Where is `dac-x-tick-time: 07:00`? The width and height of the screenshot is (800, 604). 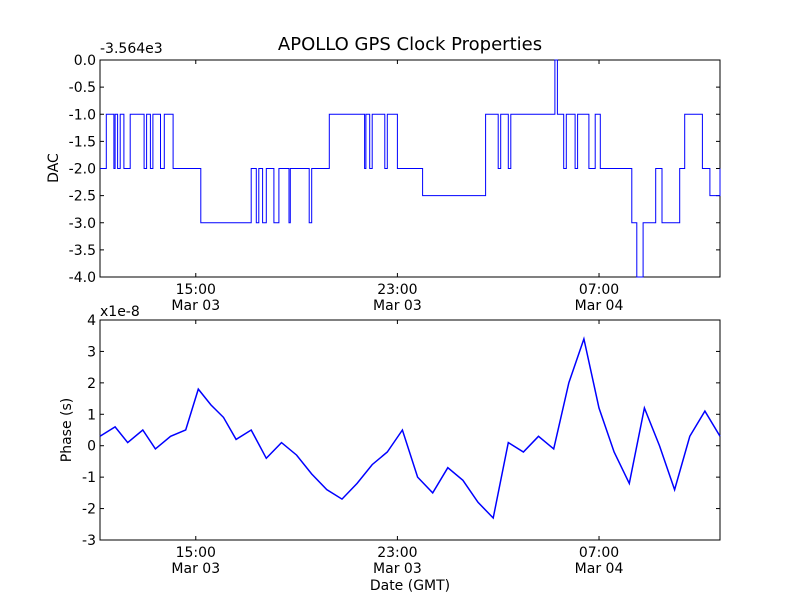 dac-x-tick-time: 07:00 is located at coordinates (599, 290).